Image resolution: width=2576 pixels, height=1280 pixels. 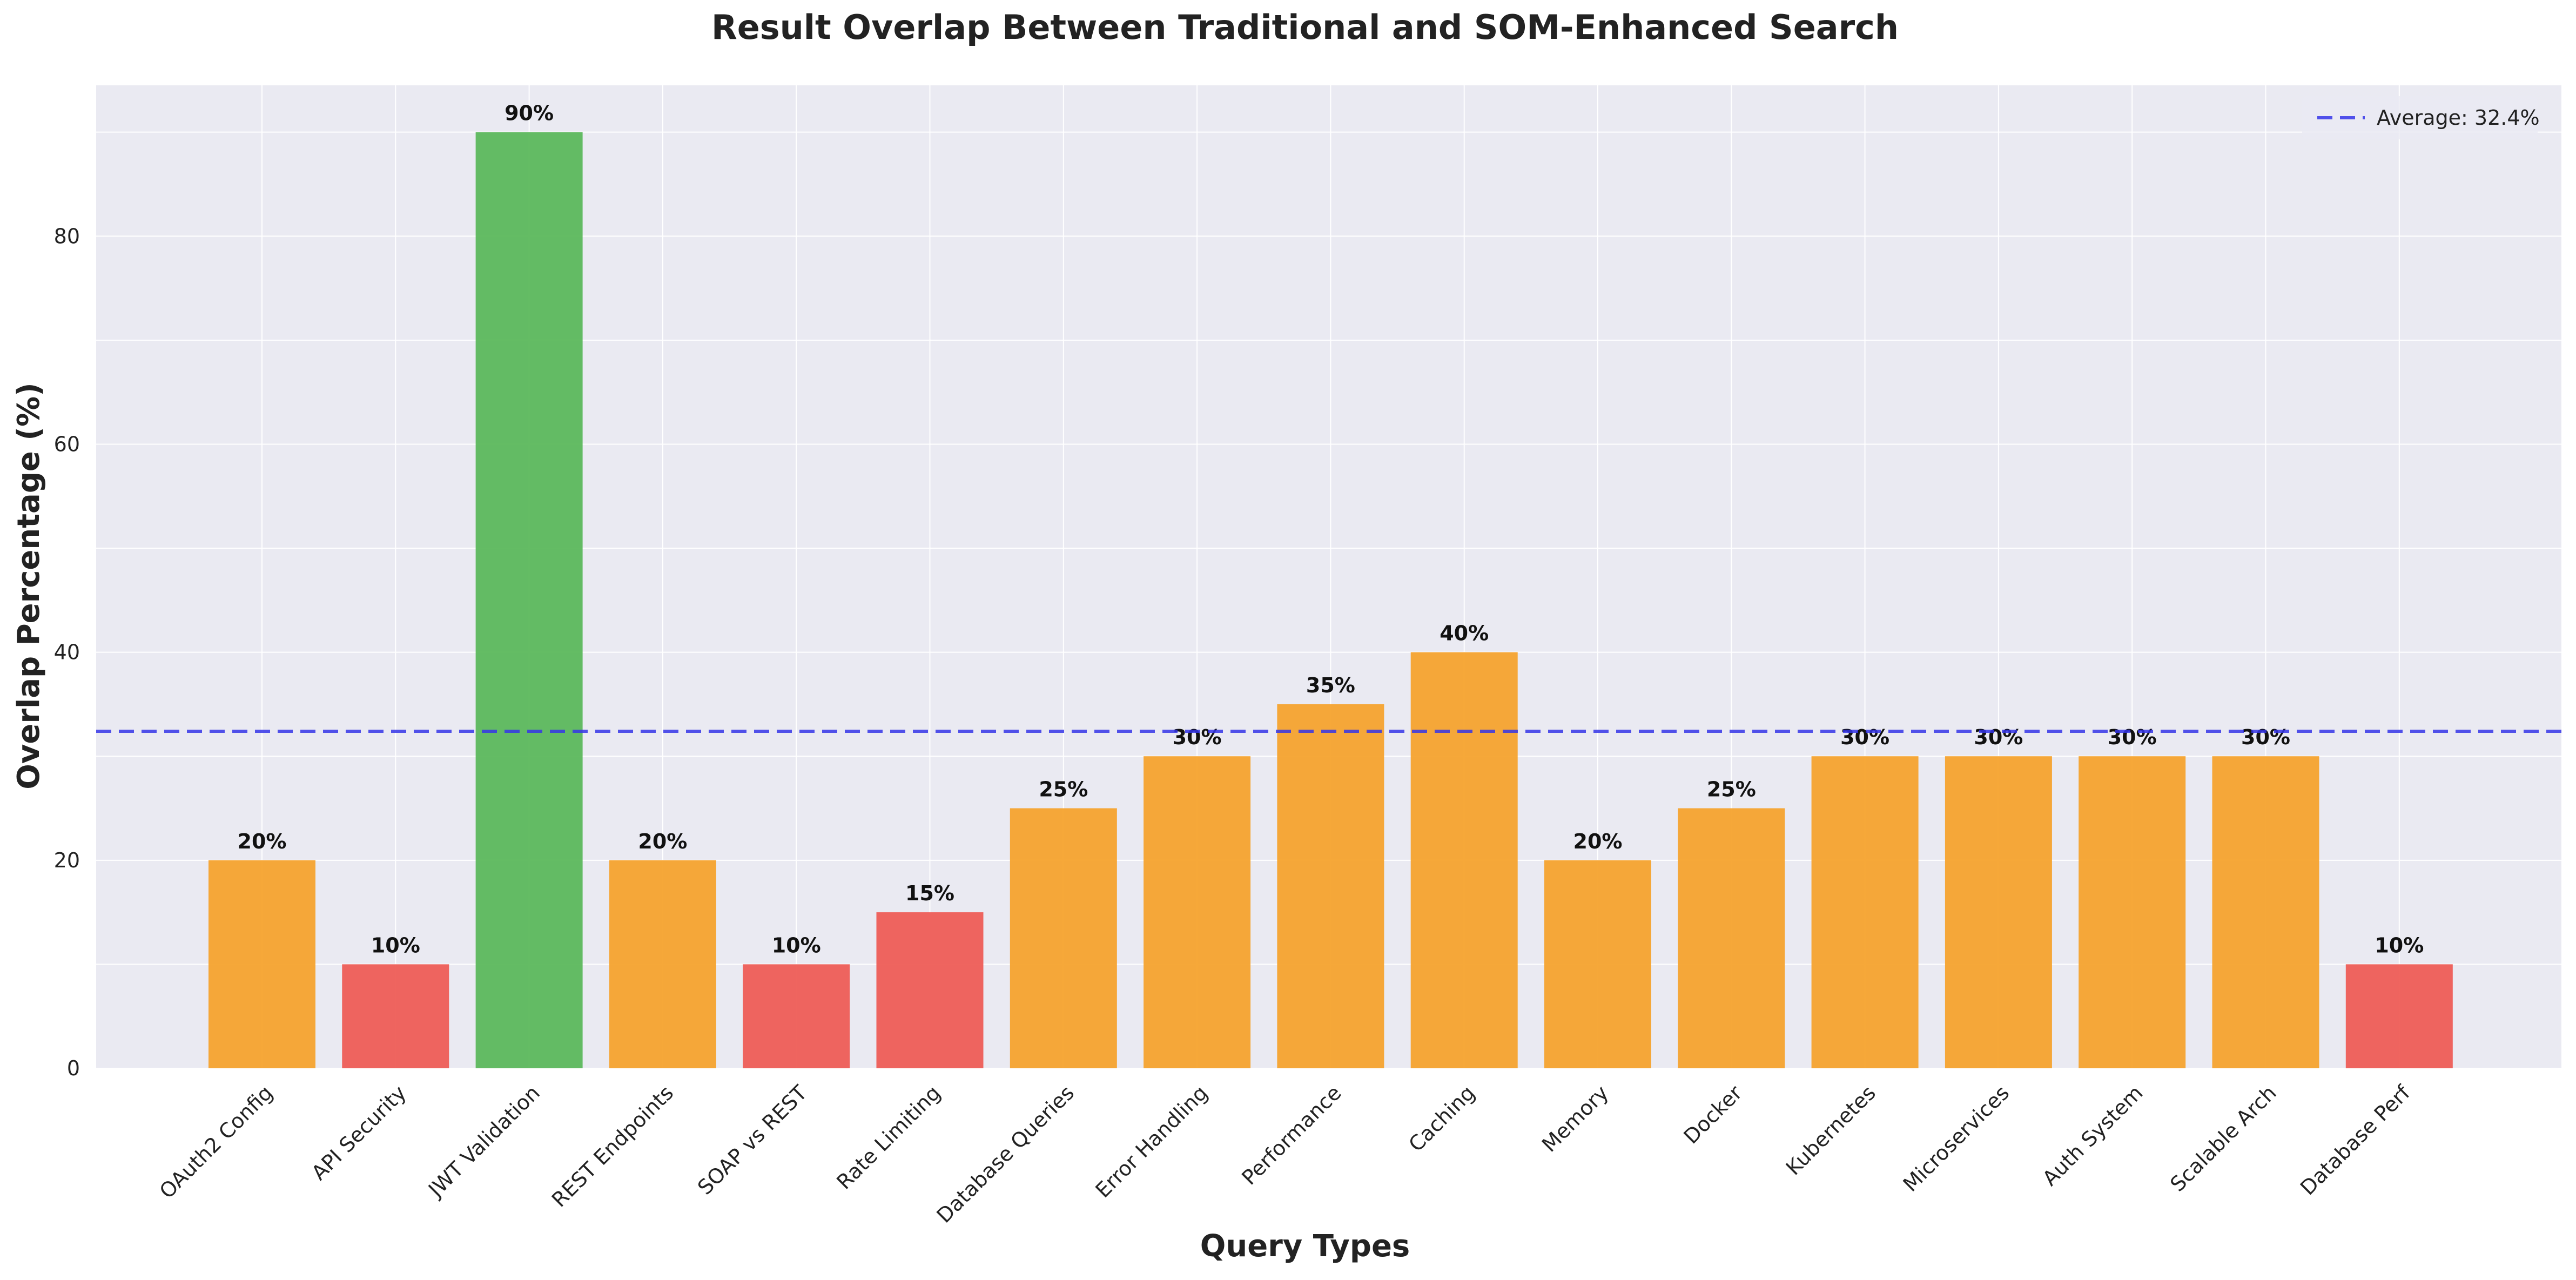 I want to click on legend: Average: 32.4%, so click(x=2421, y=117).